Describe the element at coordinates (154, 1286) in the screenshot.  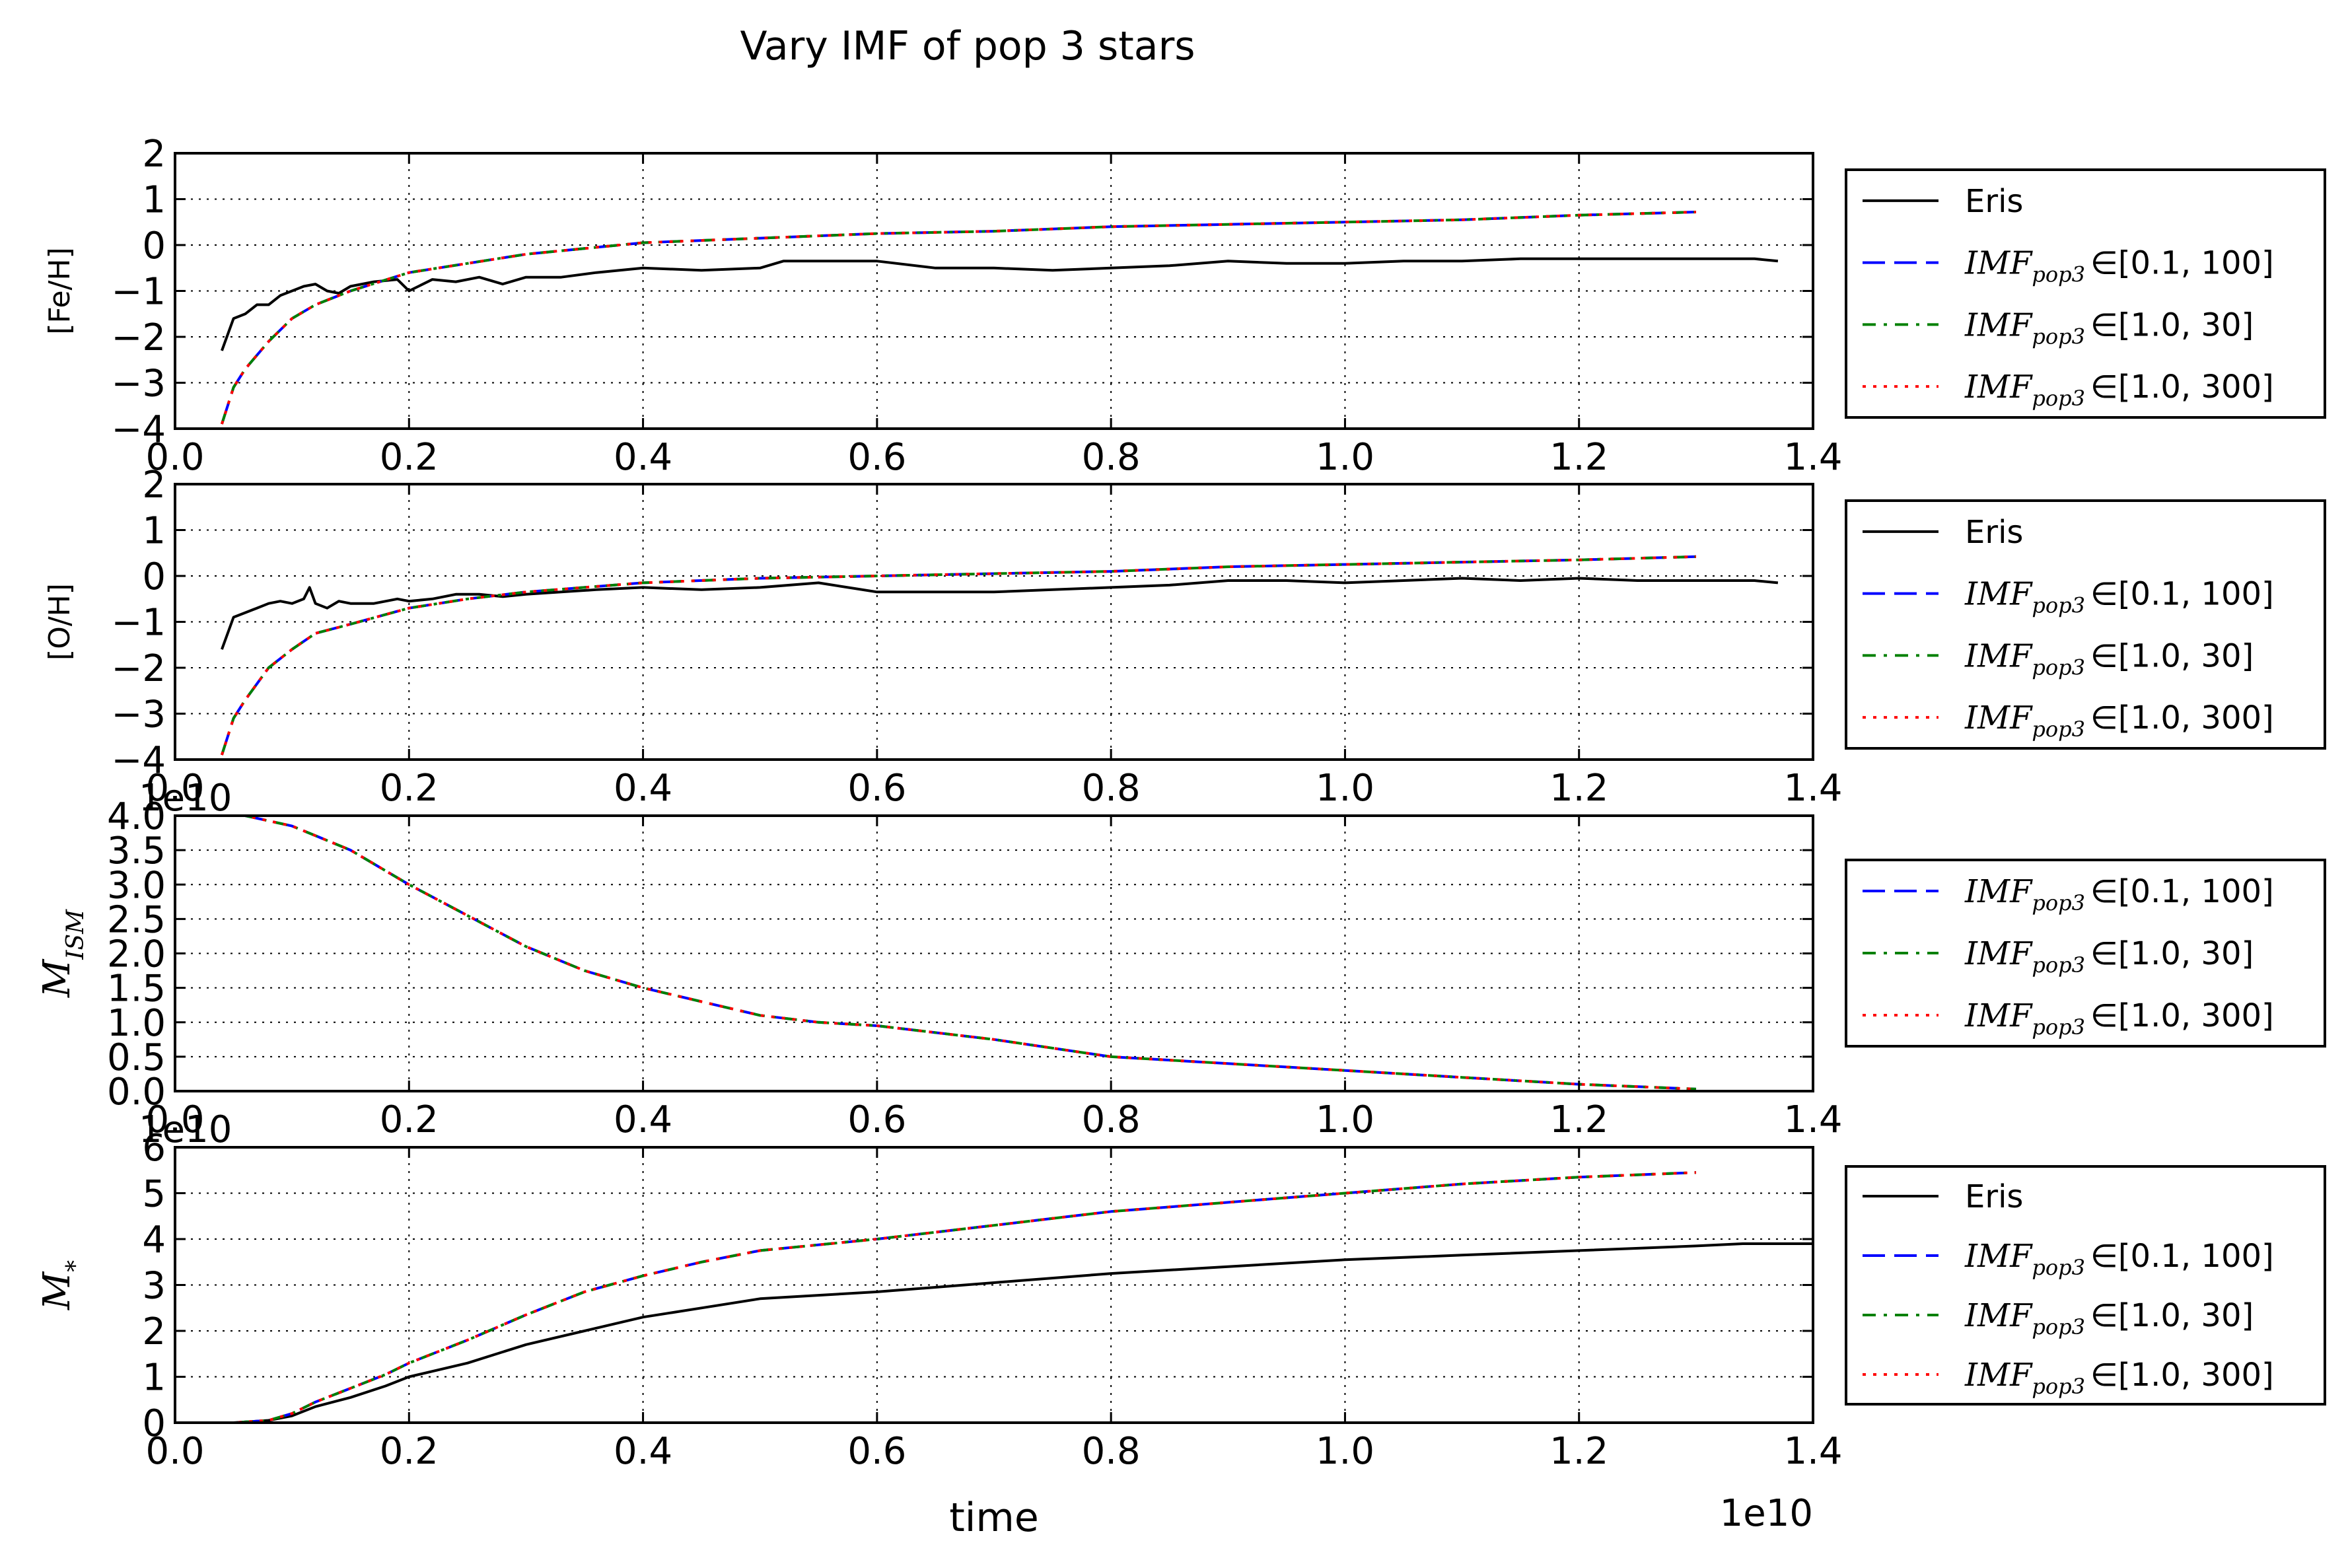
I see `y-tick-label: 3` at that location.